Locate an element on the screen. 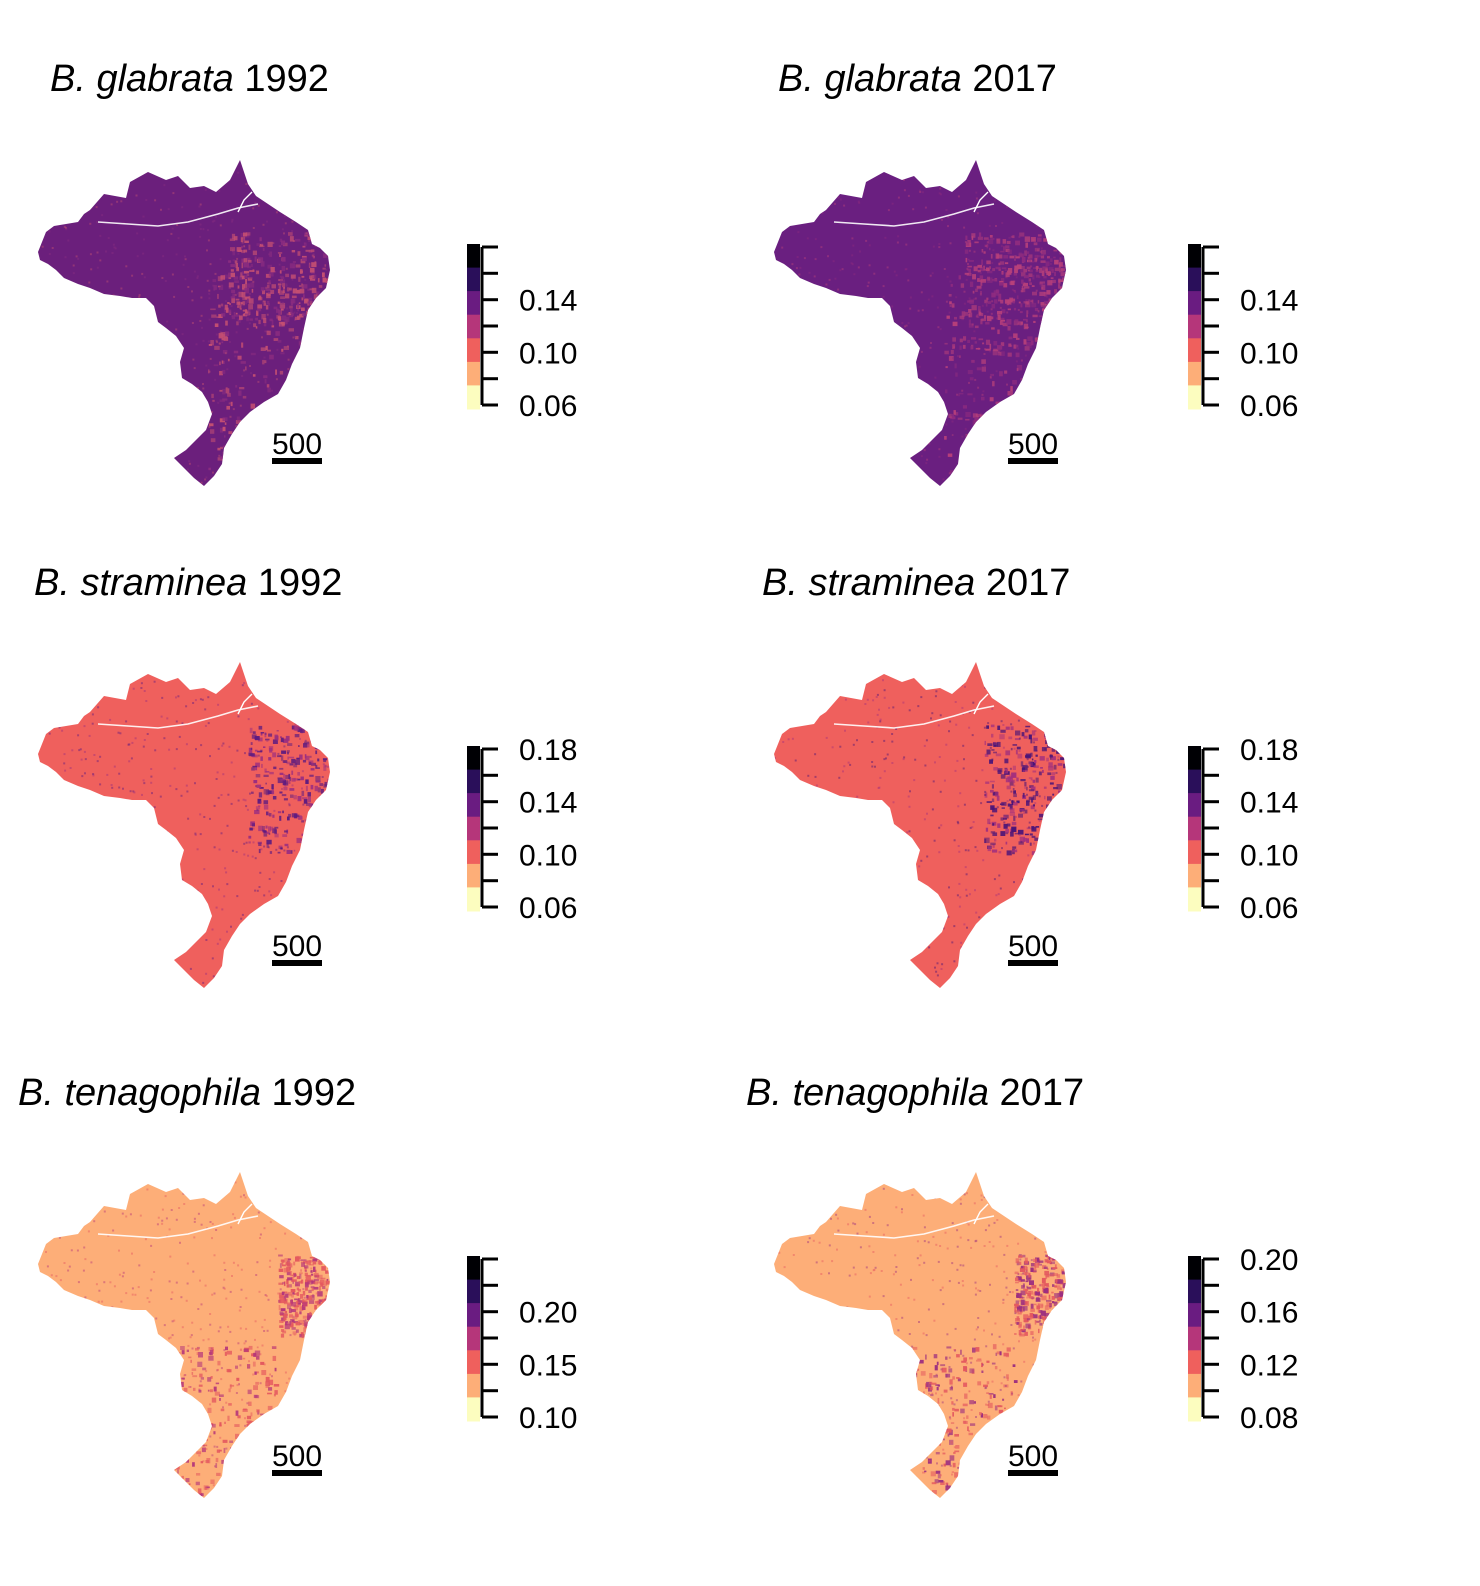 Image resolution: width=1480 pixels, height=1586 pixels. map-title: B. glabrata 2017 is located at coordinates (917, 79).